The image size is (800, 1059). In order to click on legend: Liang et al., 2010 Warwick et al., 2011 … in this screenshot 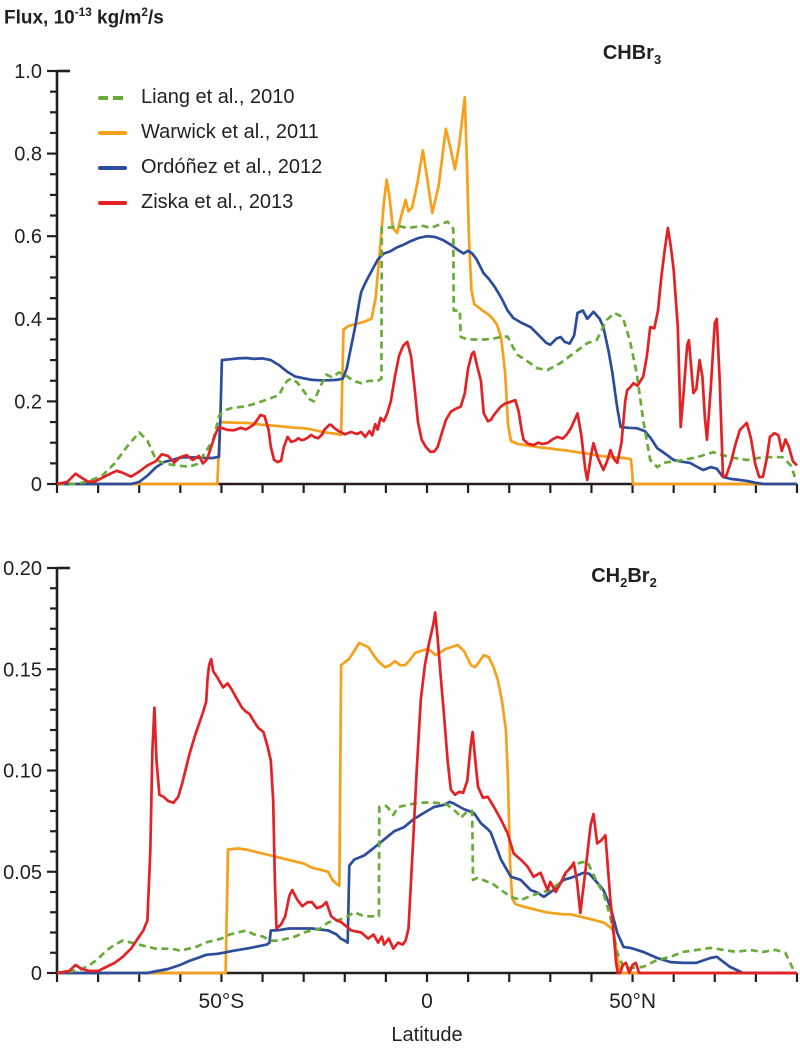, I will do `click(210, 150)`.